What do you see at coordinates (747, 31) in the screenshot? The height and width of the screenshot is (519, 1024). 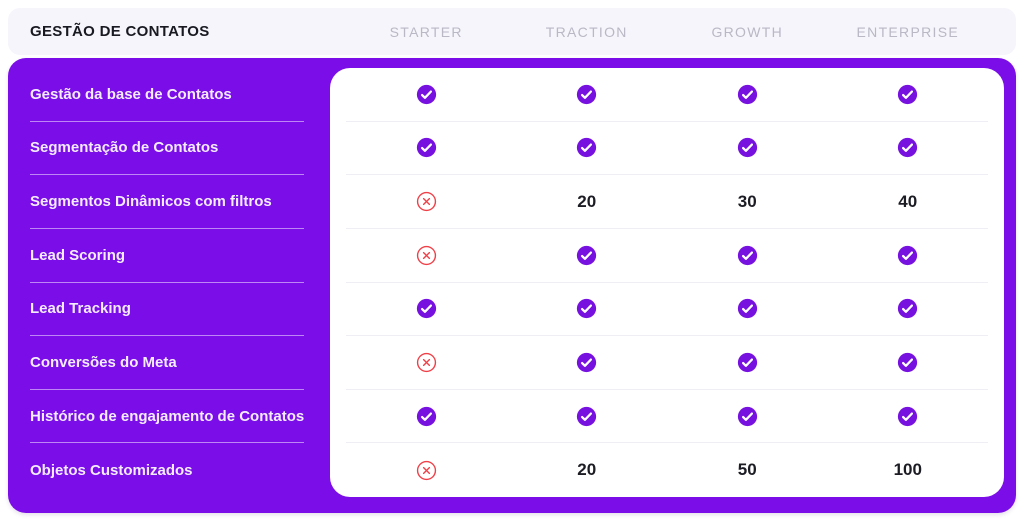 I see `plan-column-header: GROWTH` at bounding box center [747, 31].